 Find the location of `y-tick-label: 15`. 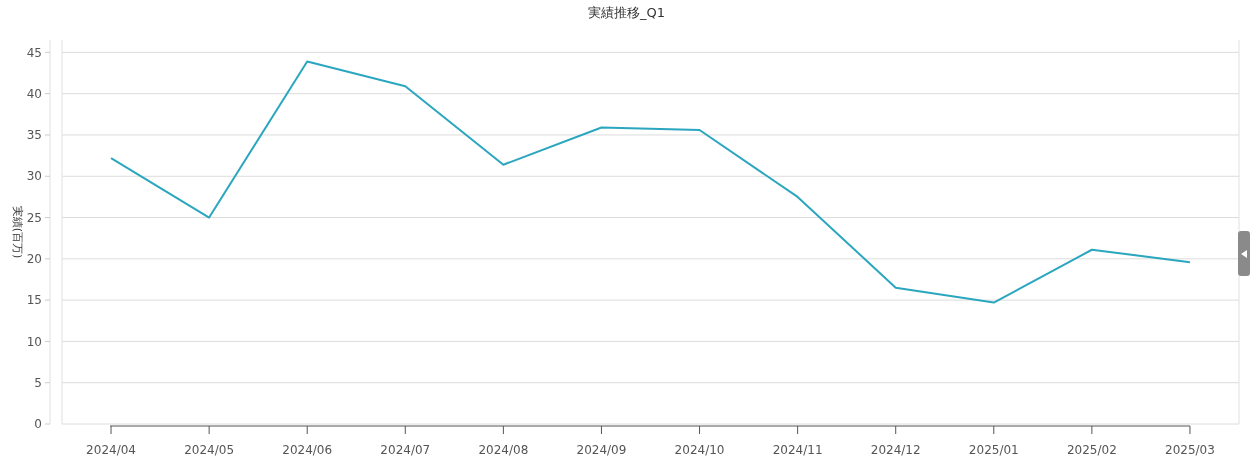

y-tick-label: 15 is located at coordinates (34, 300).